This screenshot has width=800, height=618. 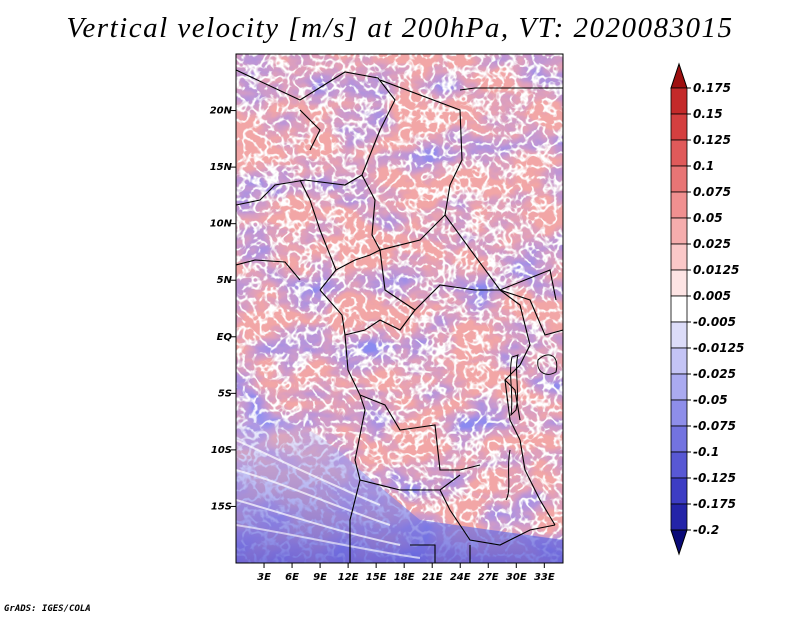 What do you see at coordinates (348, 577) in the screenshot?
I see `lon-tick-label: 12E` at bounding box center [348, 577].